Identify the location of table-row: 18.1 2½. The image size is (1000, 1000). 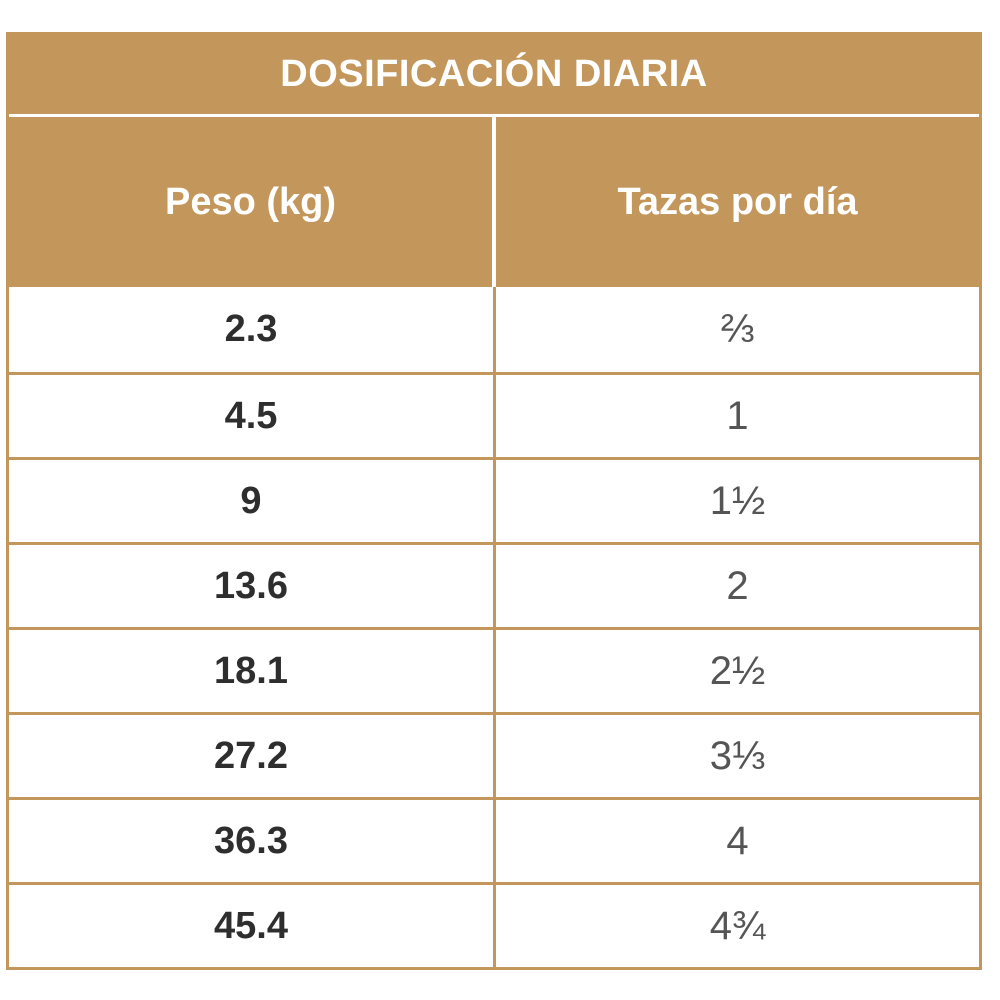
(494, 669).